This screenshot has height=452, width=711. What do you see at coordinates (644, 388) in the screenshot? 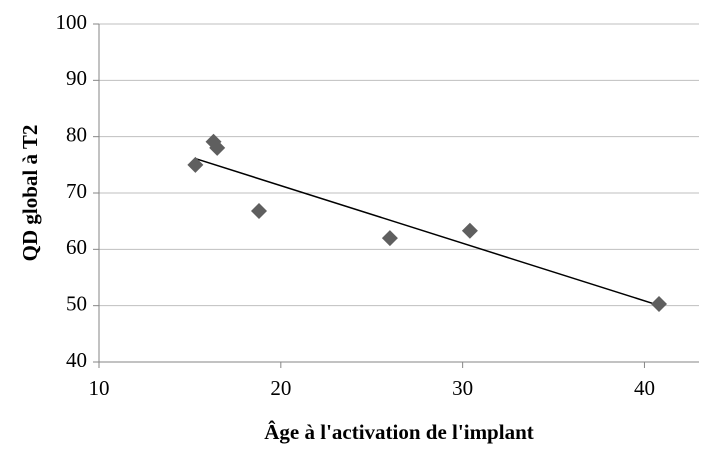
I see `x-tick-label: 40` at bounding box center [644, 388].